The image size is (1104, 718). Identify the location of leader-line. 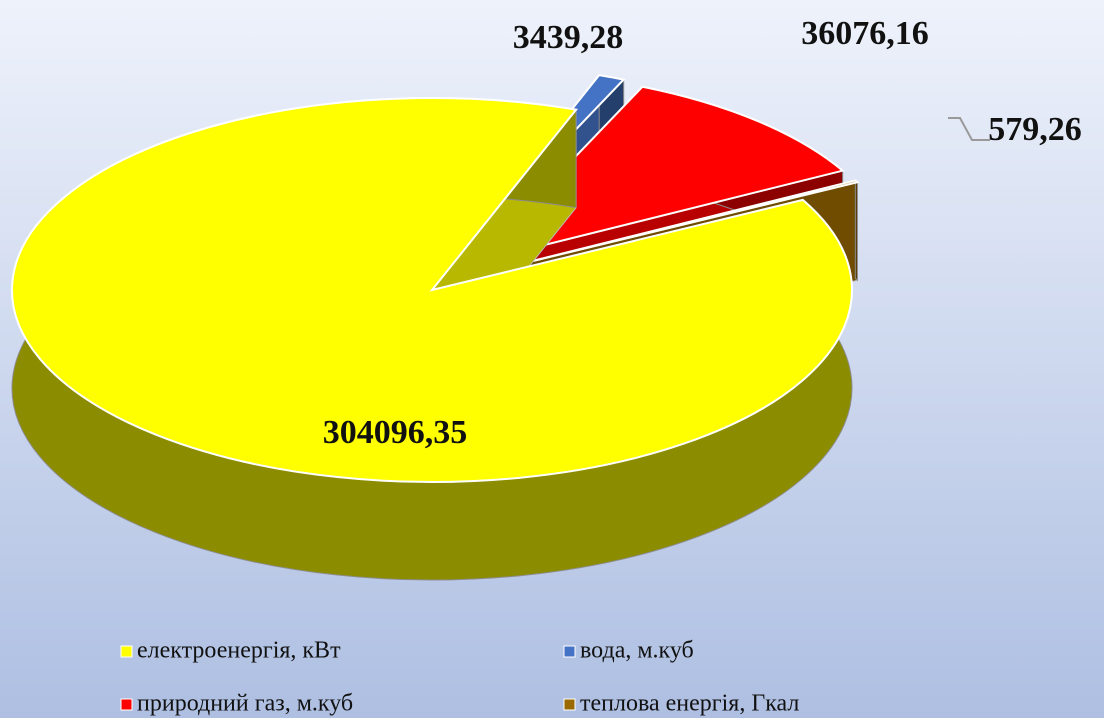
(969, 129).